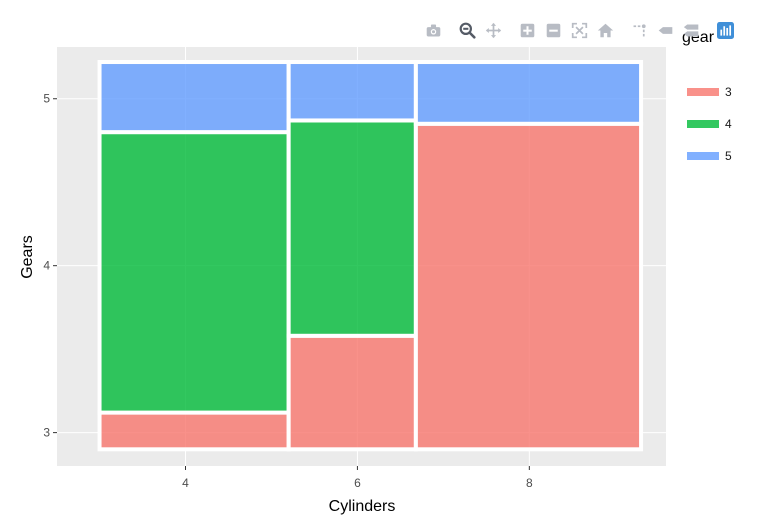 The width and height of the screenshot is (764, 530). I want to click on x-tick-label: 4, so click(185, 483).